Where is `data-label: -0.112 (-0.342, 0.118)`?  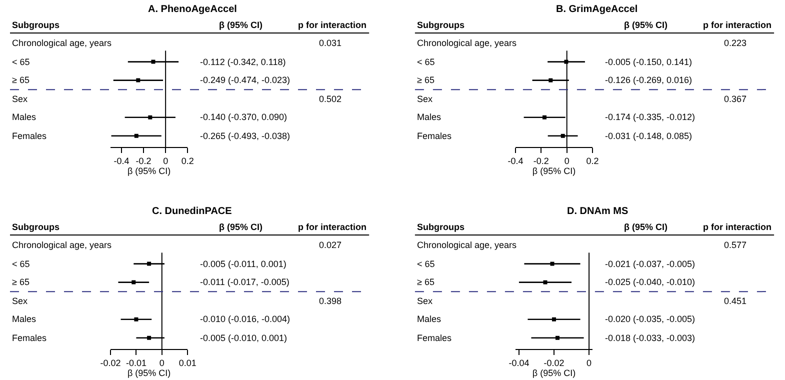 data-label: -0.112 (-0.342, 0.118) is located at coordinates (243, 62).